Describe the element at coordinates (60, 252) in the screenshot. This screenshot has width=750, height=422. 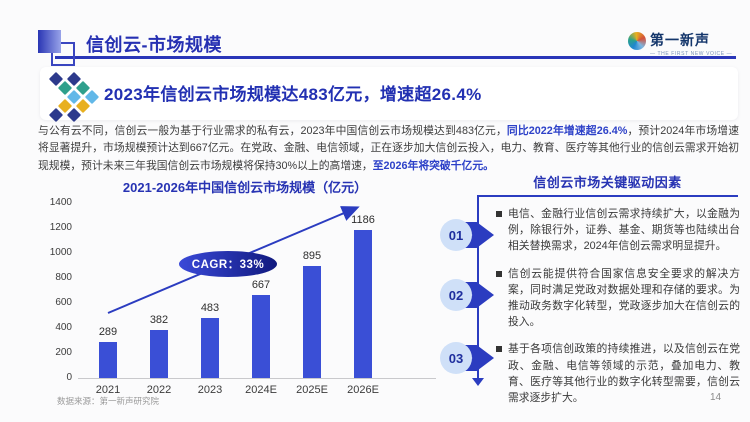
I see `y-axis-tick-label: 1000` at that location.